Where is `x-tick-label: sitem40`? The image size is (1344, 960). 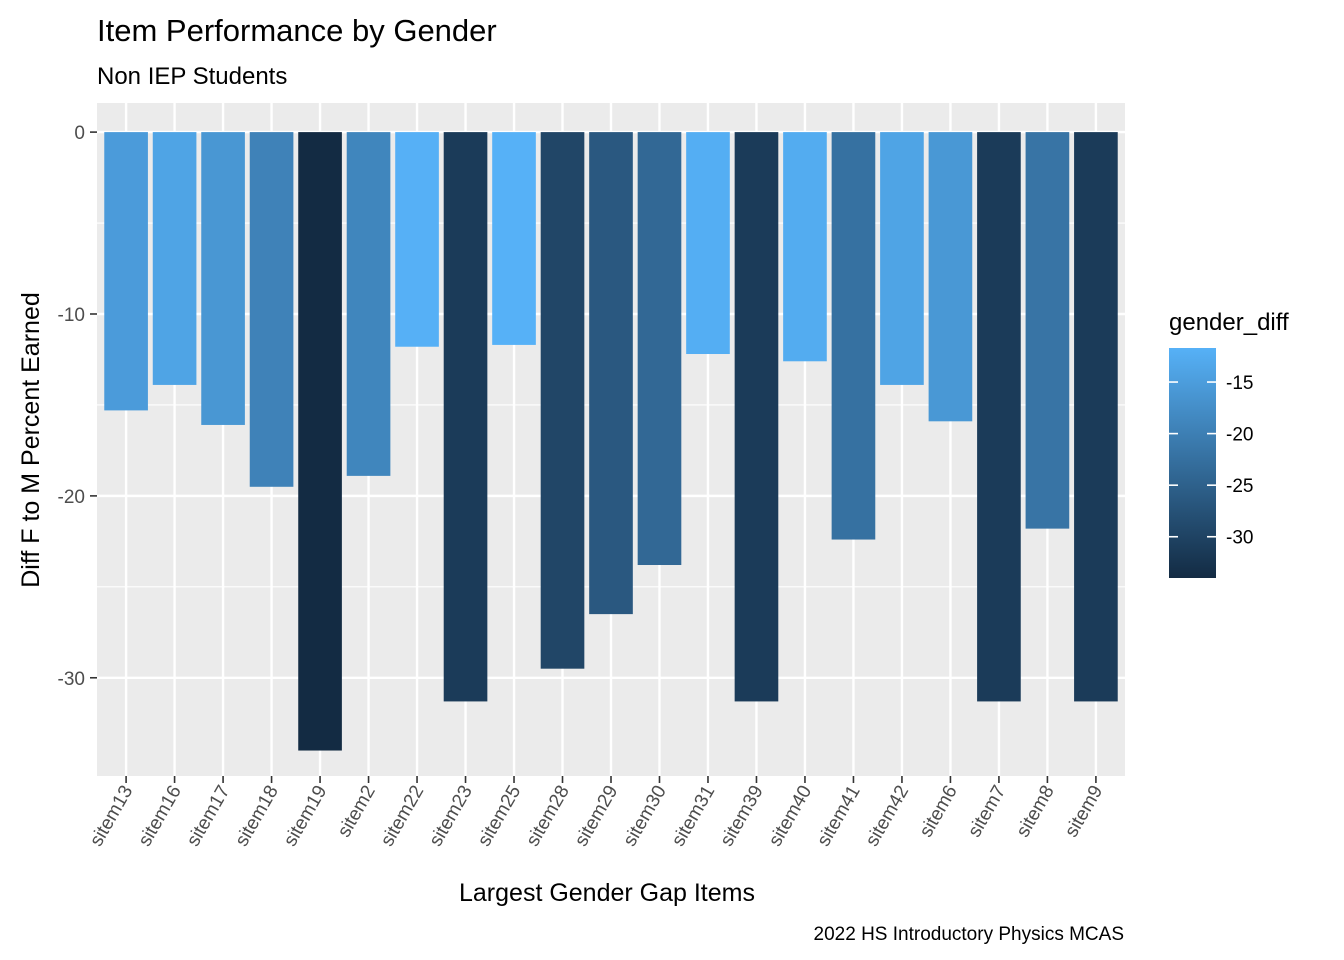 x-tick-label: sitem40 is located at coordinates (790, 816).